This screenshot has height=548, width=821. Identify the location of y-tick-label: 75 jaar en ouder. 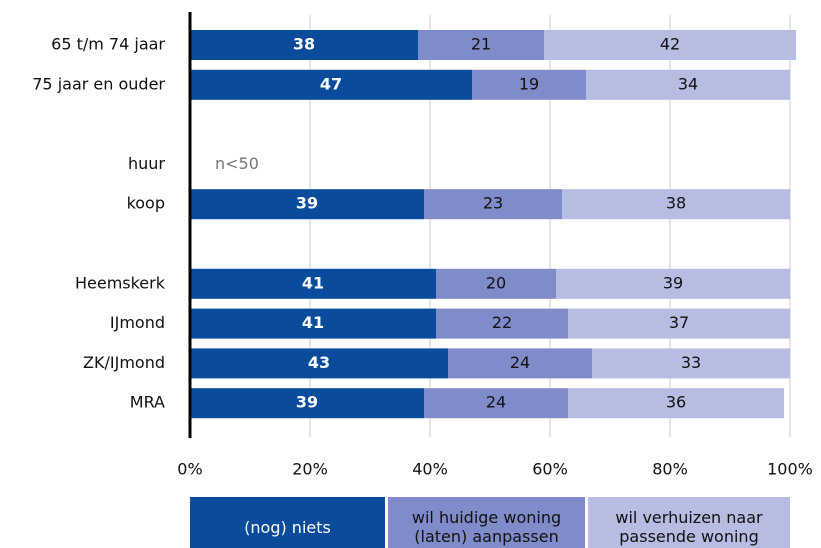
(98, 83).